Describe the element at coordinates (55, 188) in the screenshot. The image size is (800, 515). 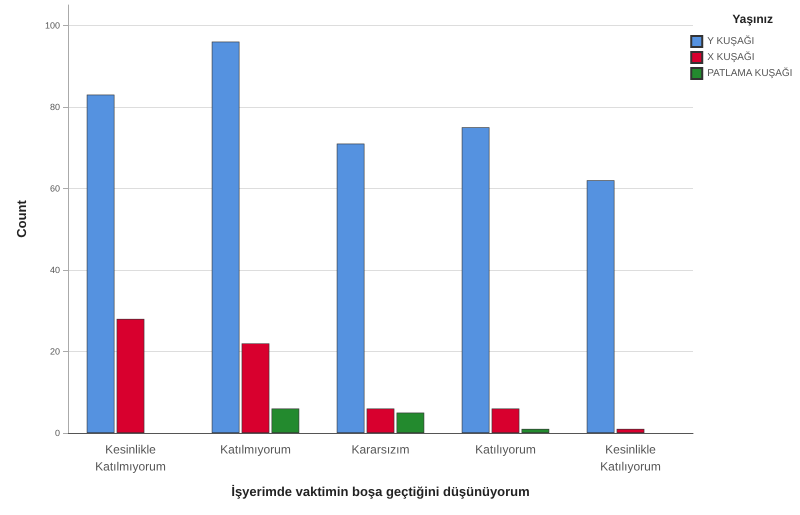
I see `y-tick-label: 60` at that location.